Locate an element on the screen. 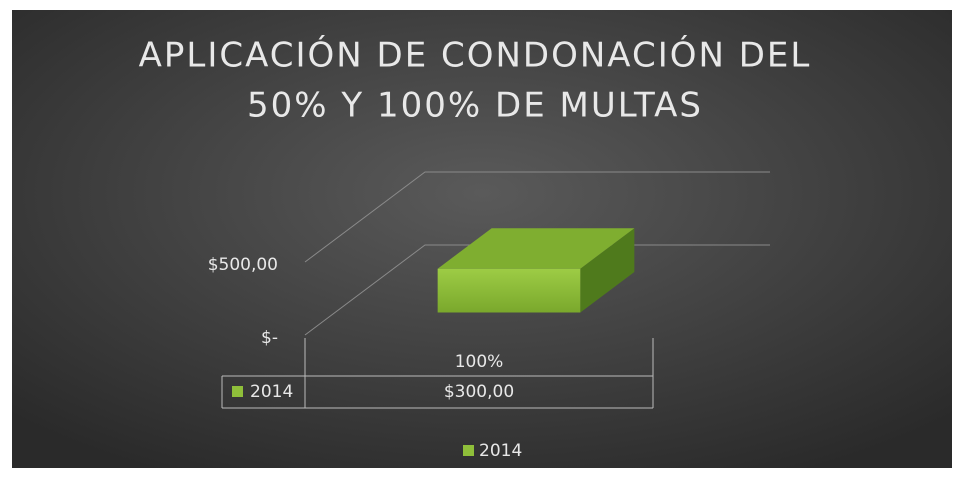 The width and height of the screenshot is (963, 479). legend-key is located at coordinates (468, 450).